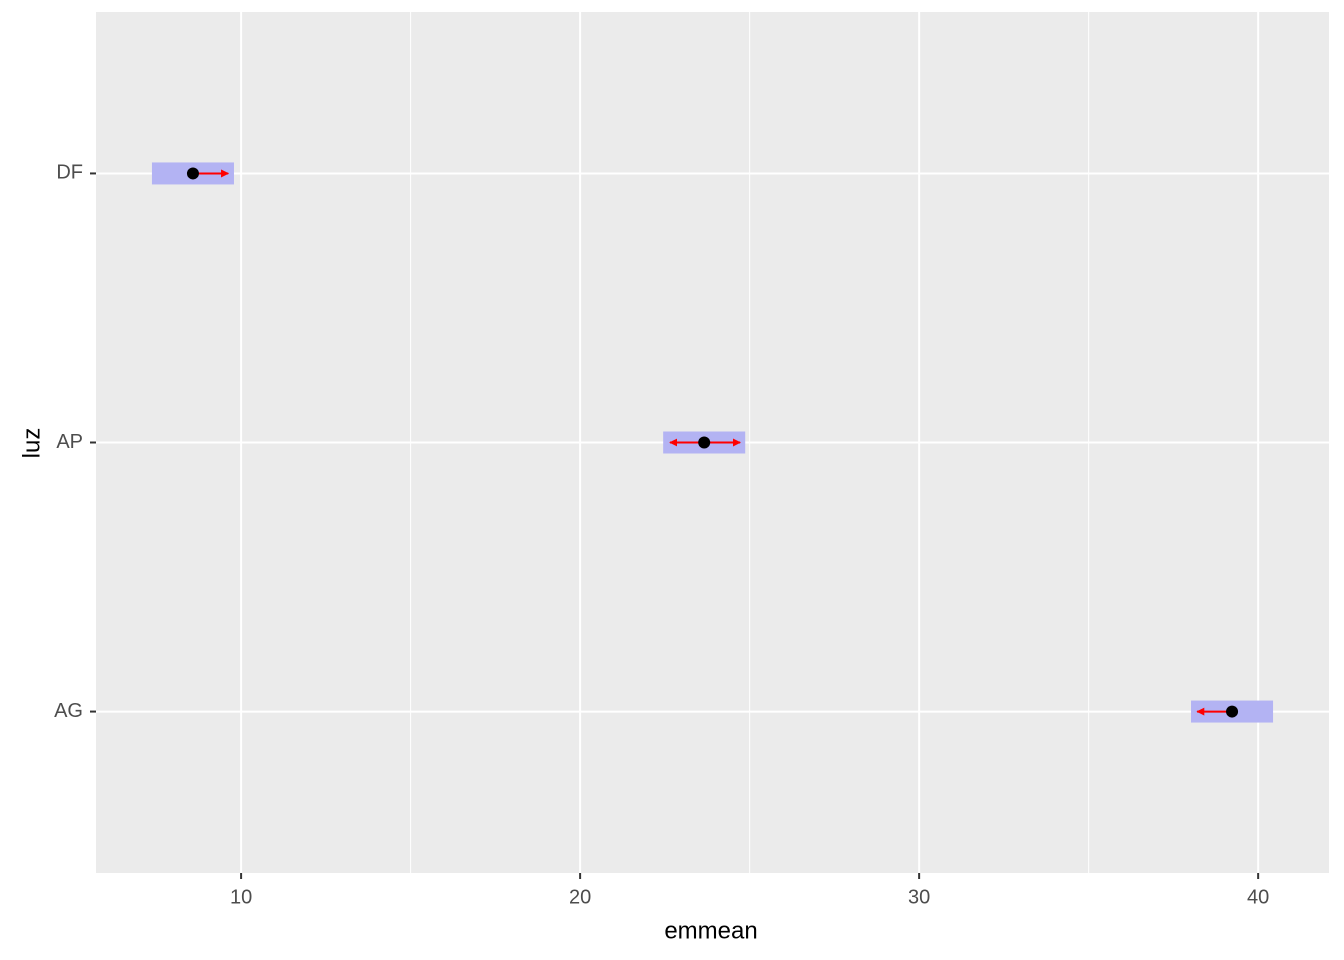 The width and height of the screenshot is (1344, 960). I want to click on y-tick-label: AG, so click(68, 711).